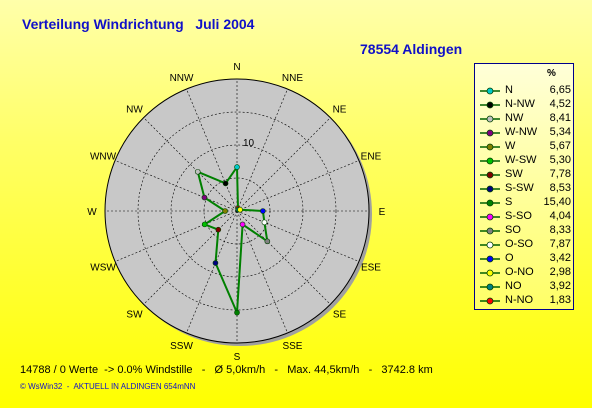 The width and height of the screenshot is (592, 408). Describe the element at coordinates (560, 132) in the screenshot. I see `legend-value: 5,34` at that location.